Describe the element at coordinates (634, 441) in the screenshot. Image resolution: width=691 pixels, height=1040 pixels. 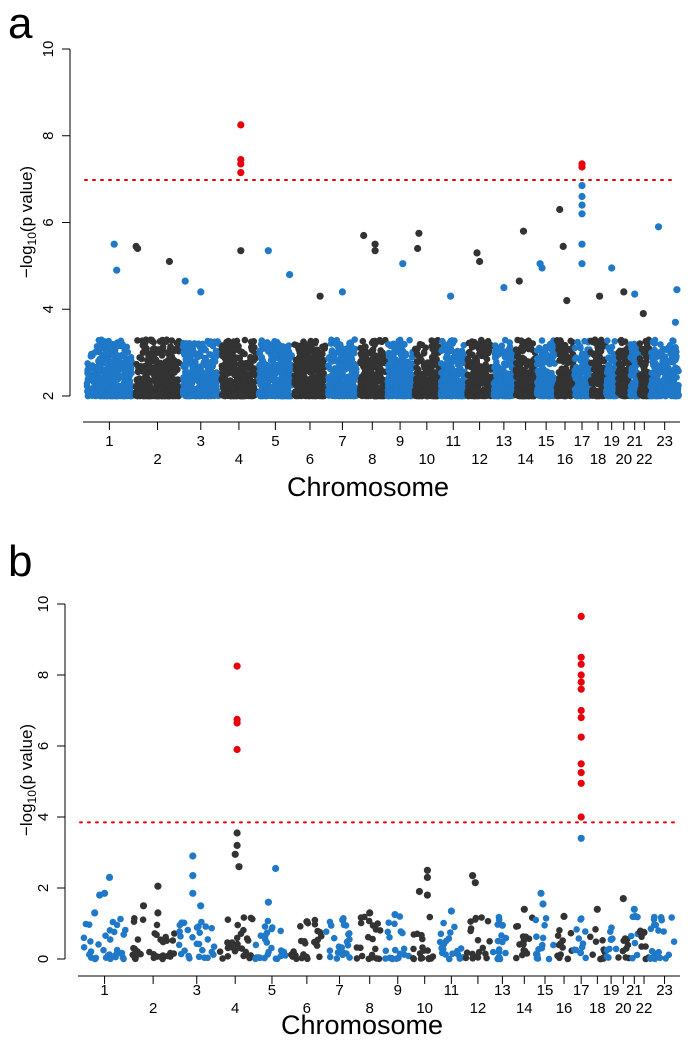
I see `x-tick-label-chr-21: 21` at that location.